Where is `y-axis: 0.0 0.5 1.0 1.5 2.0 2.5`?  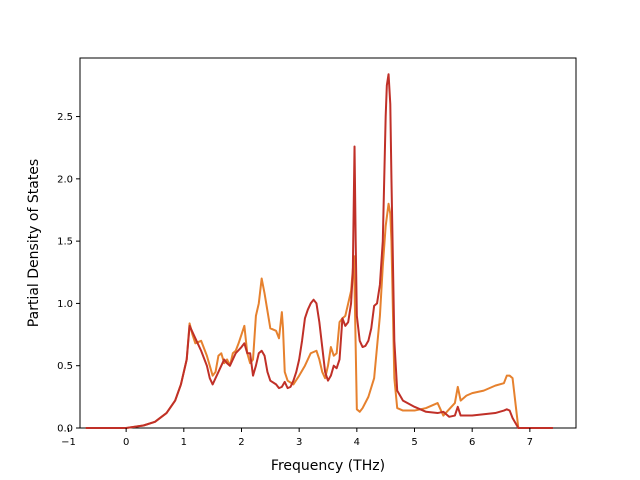
y-axis: 0.0 0.5 1.0 1.5 2.0 2.5 is located at coordinates (68, 273).